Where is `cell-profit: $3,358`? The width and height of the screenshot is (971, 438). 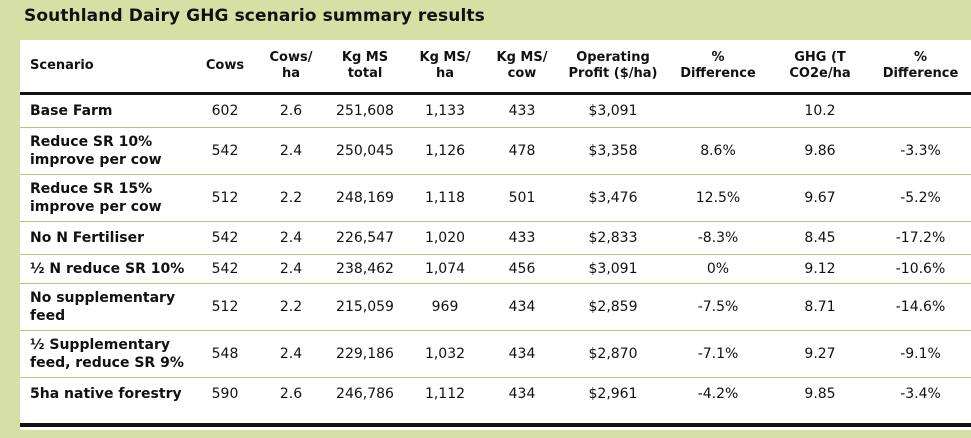 cell-profit: $3,358 is located at coordinates (613, 151).